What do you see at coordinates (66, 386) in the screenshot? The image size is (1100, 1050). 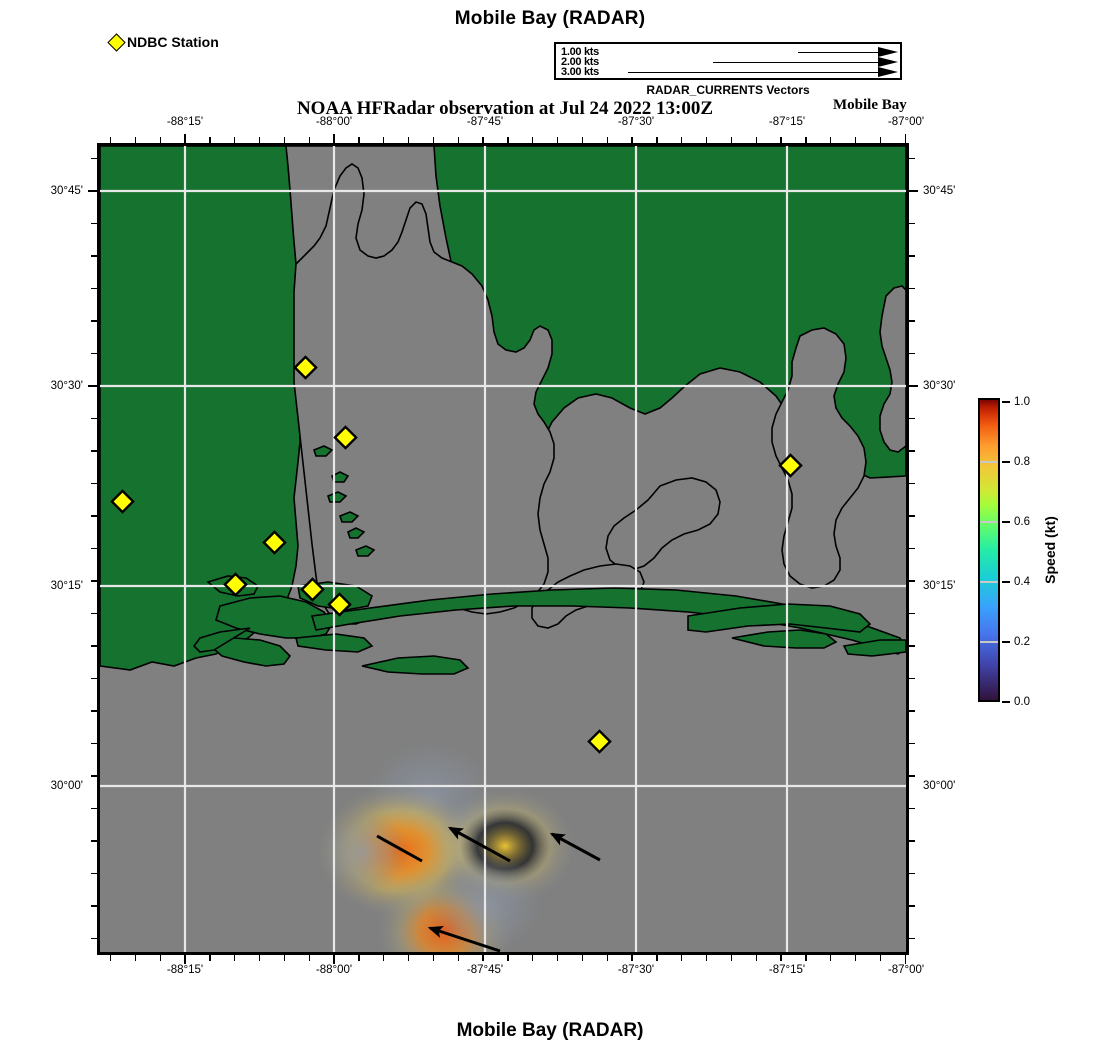 I see `lat-tick-label: 30°30'` at bounding box center [66, 386].